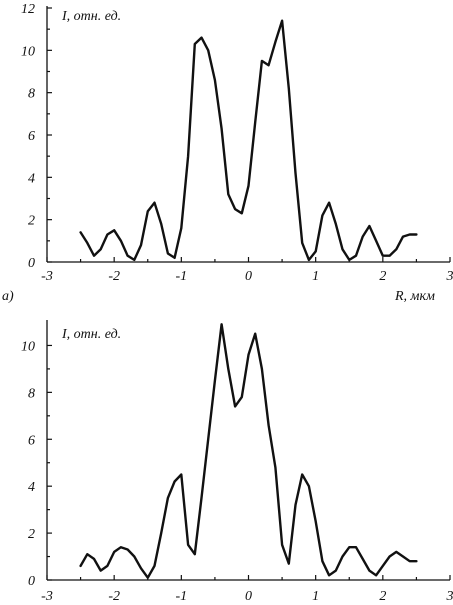 The width and height of the screenshot is (453, 605). Describe the element at coordinates (8, 296) in the screenshot. I see `panel-label: а)` at that location.